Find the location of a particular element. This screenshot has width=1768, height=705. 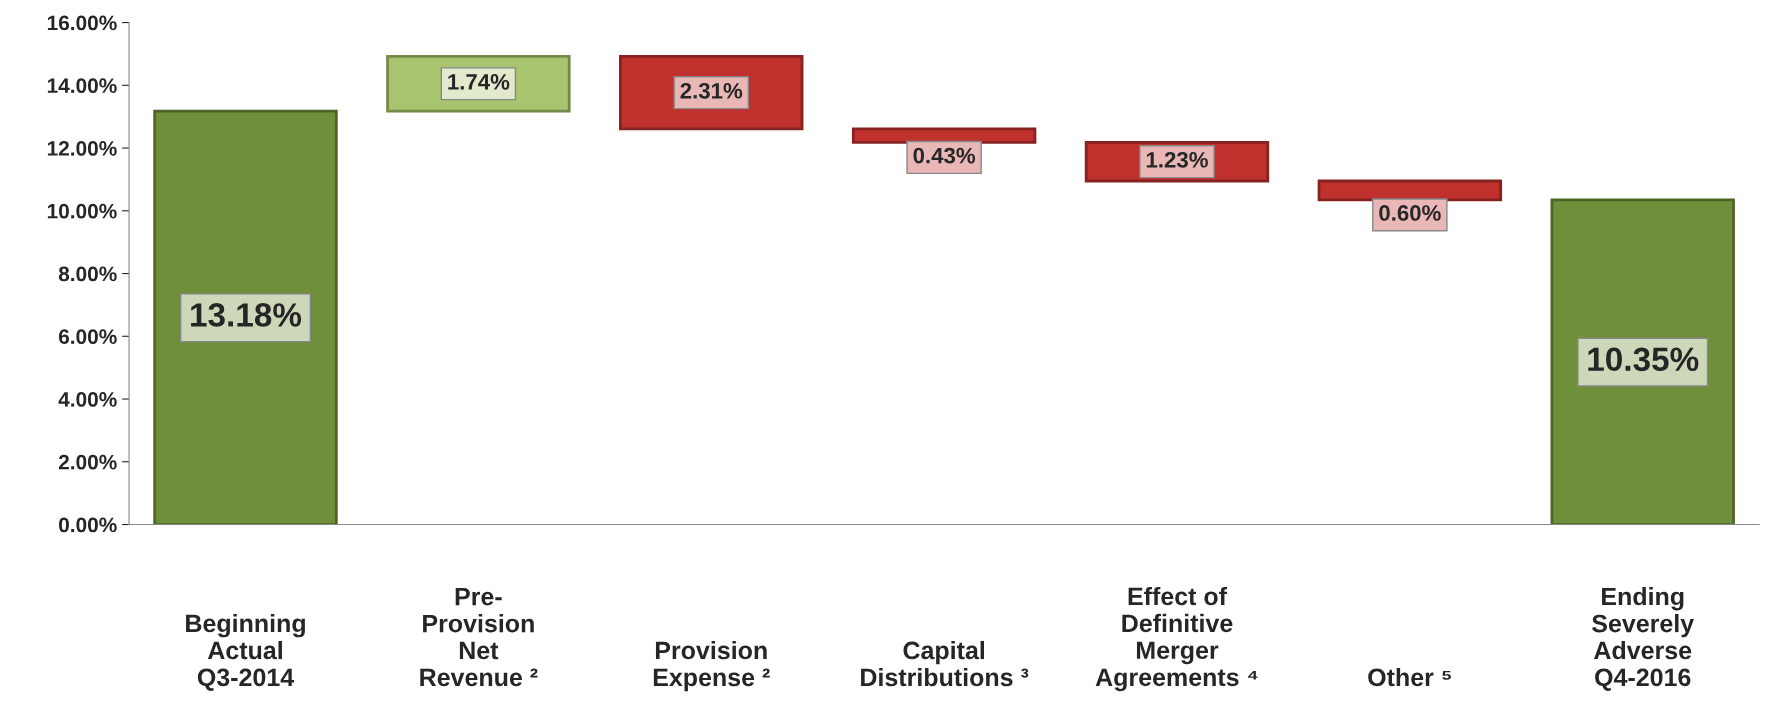

y-tick-label: 14.00% is located at coordinates (82, 86).